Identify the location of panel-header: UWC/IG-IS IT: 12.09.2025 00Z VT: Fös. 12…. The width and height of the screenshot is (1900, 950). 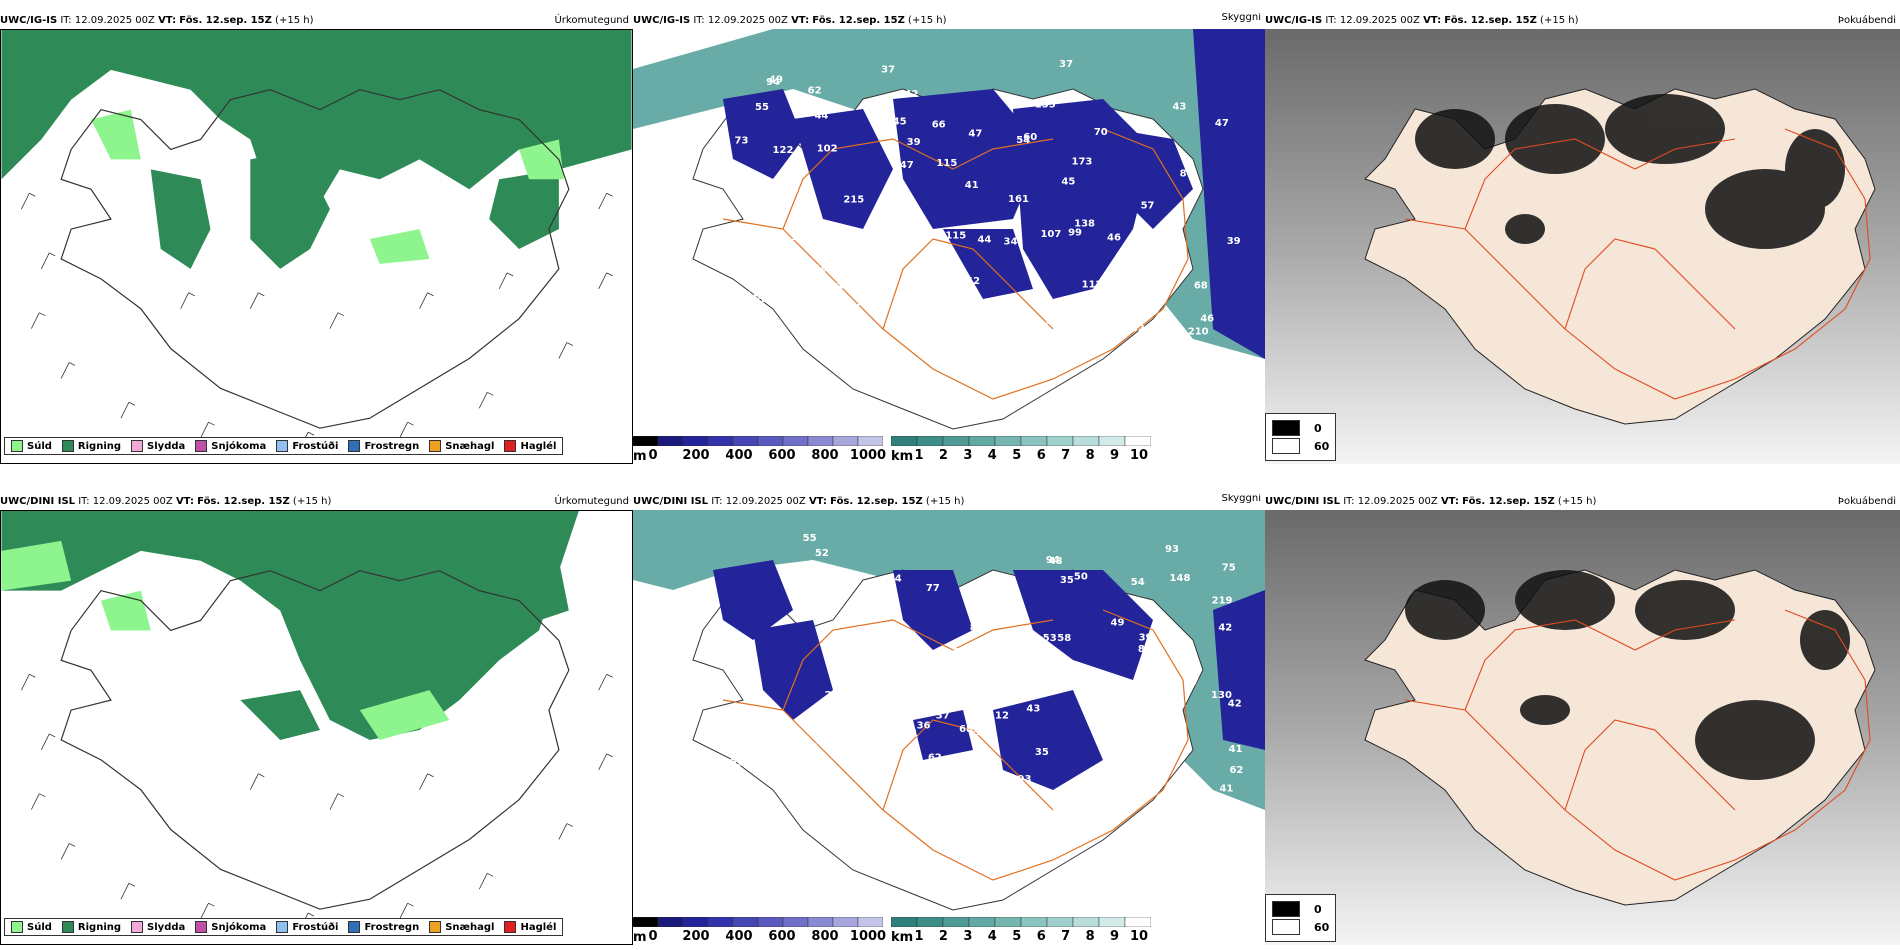
(949, 21).